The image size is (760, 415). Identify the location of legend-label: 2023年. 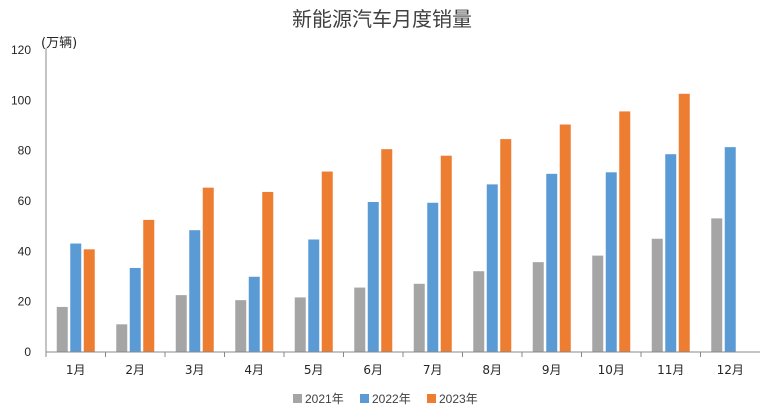
(458, 399).